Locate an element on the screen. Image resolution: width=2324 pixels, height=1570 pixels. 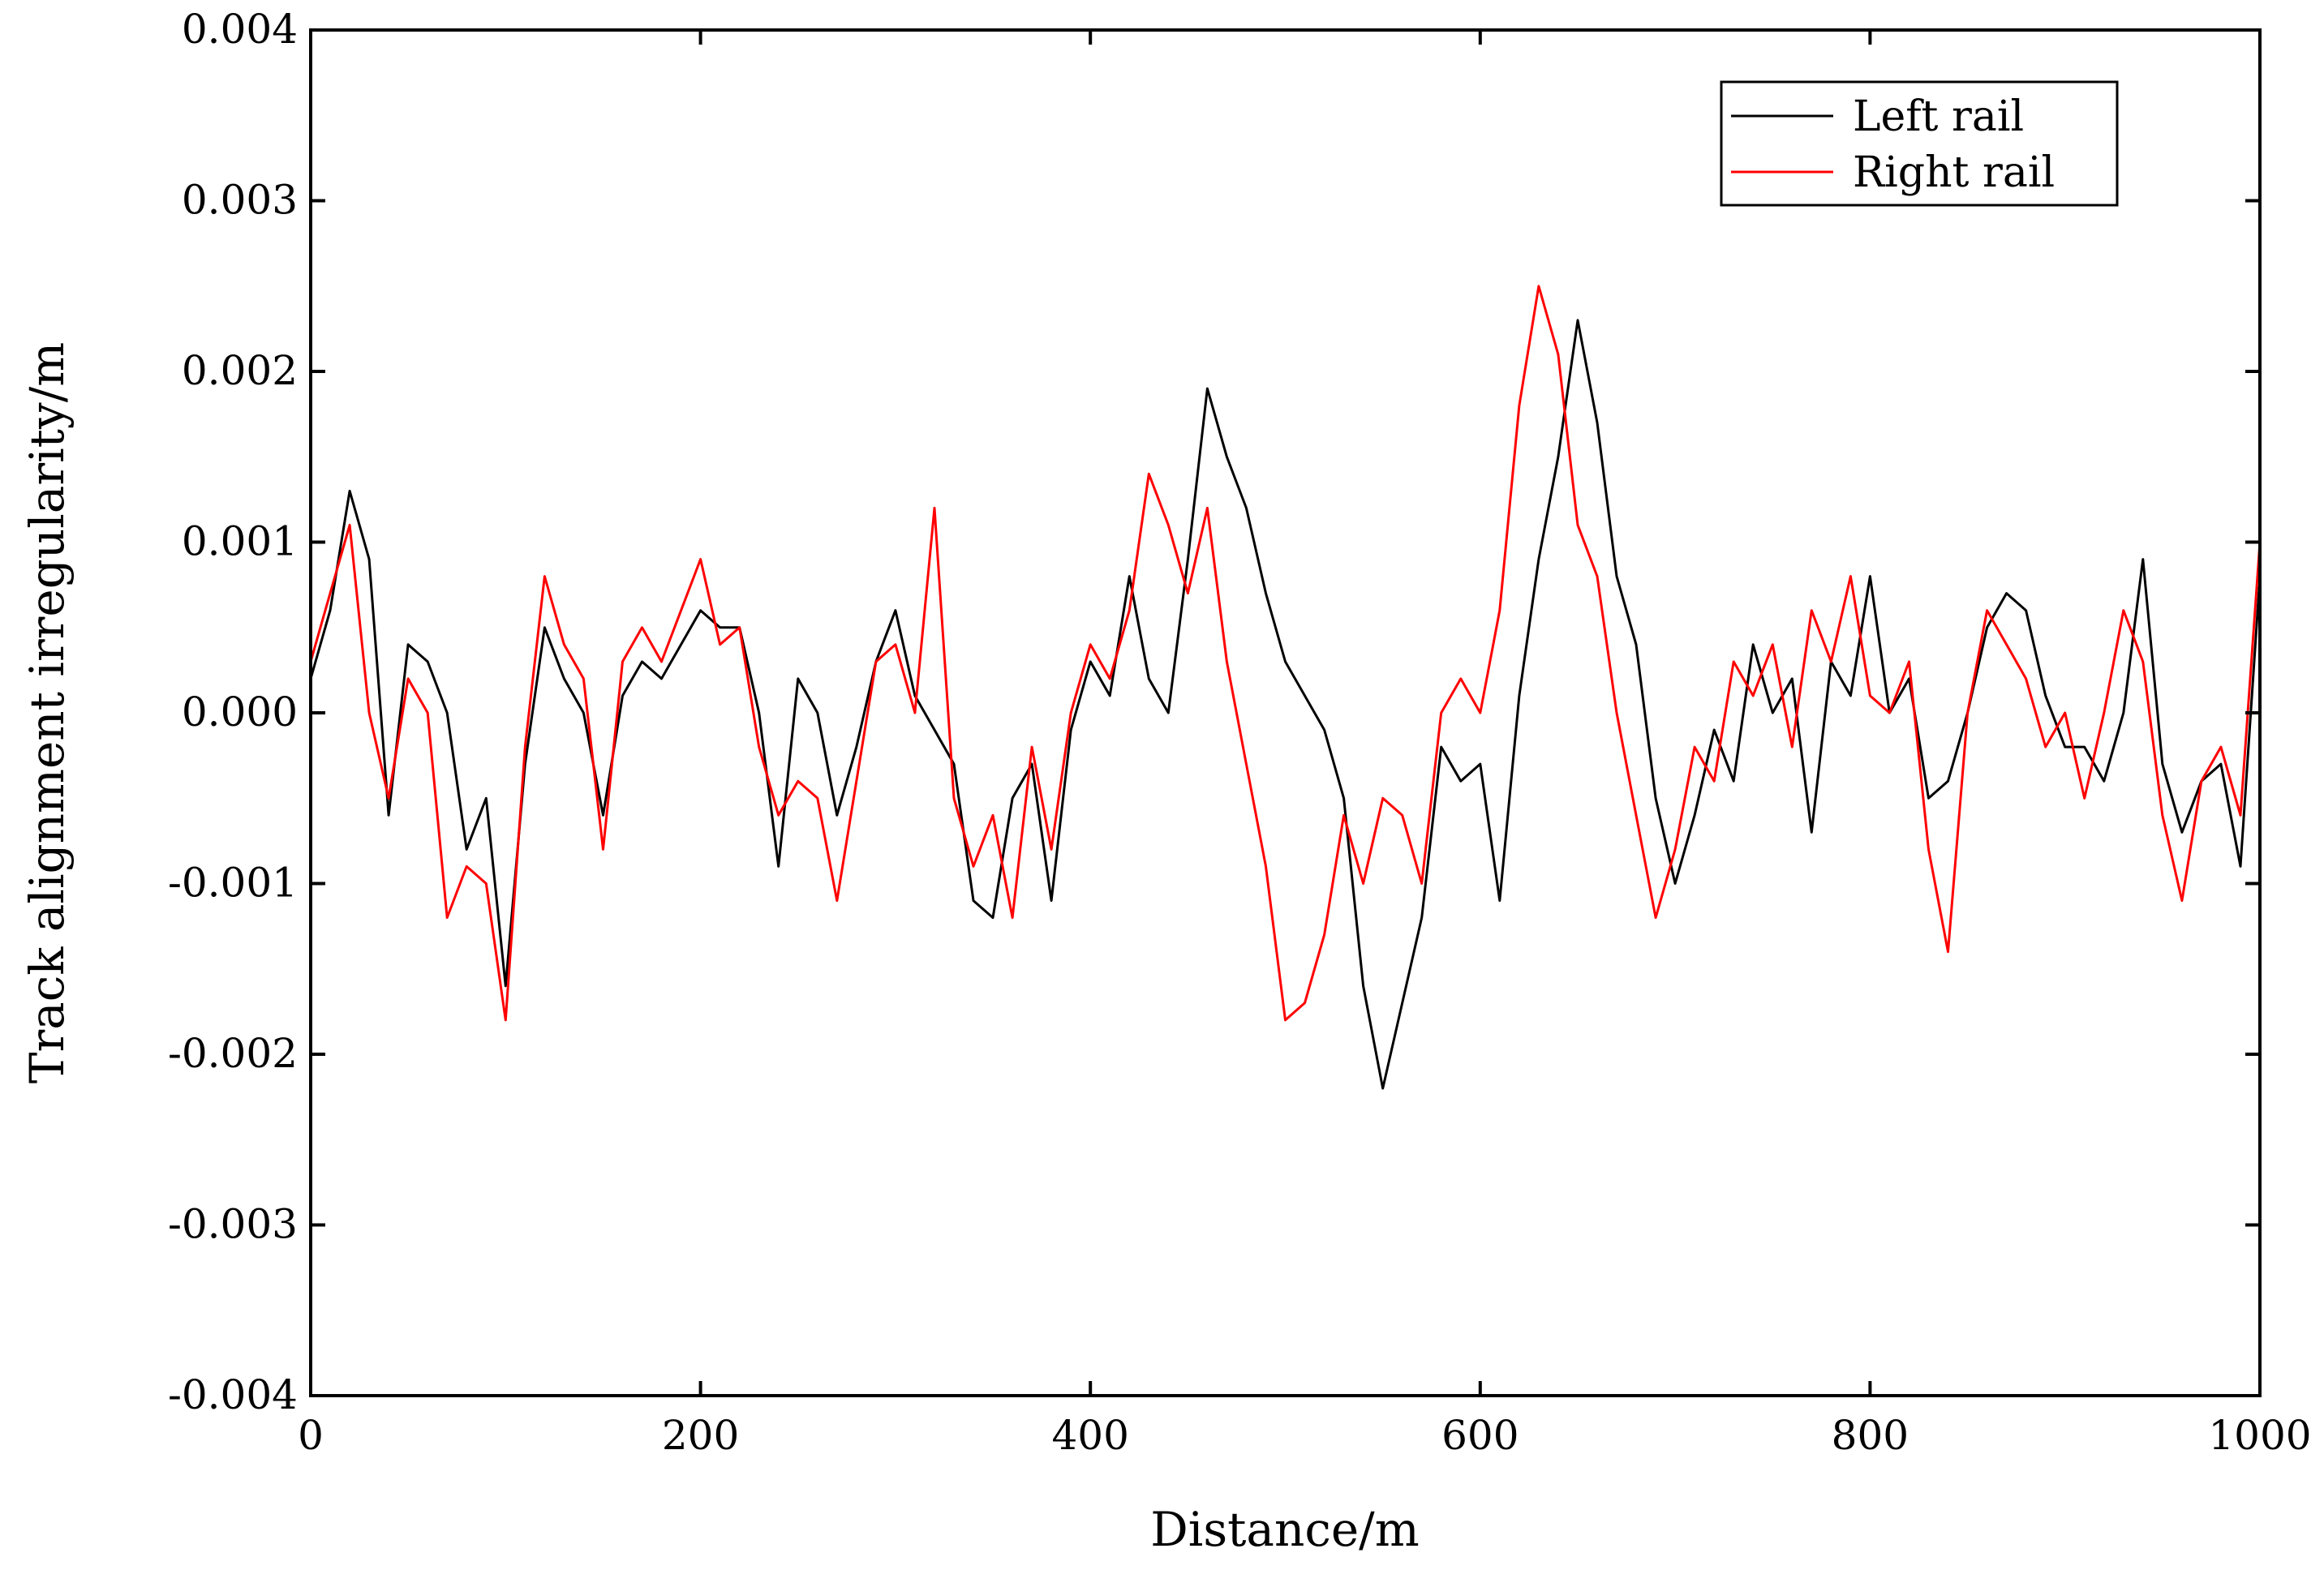
y-tick-label: 0.004 is located at coordinates (240, 30).